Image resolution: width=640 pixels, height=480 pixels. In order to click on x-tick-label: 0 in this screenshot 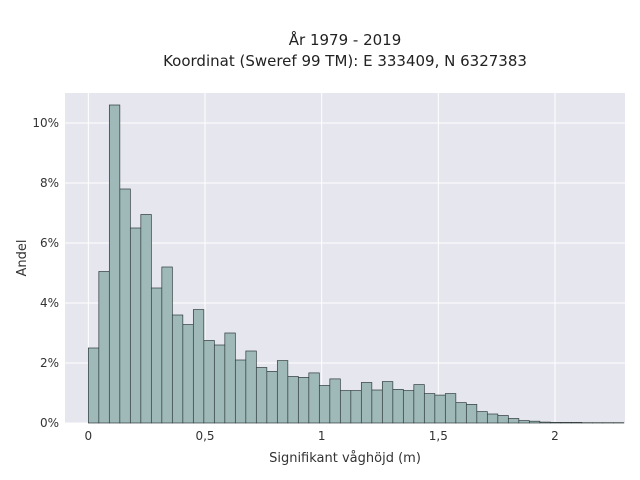, I will do `click(89, 436)`.